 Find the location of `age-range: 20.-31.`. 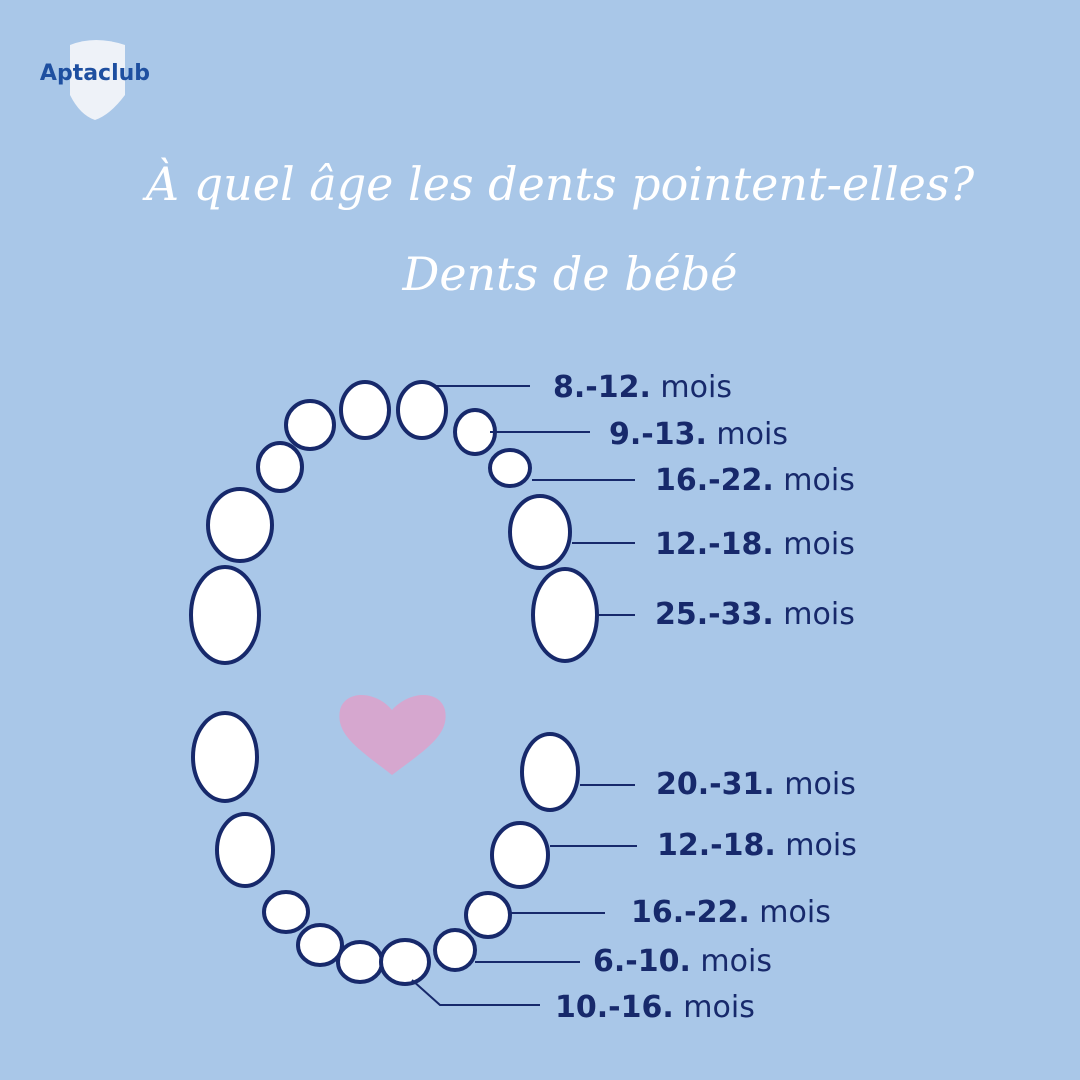

age-range: 20.-31. is located at coordinates (715, 784).